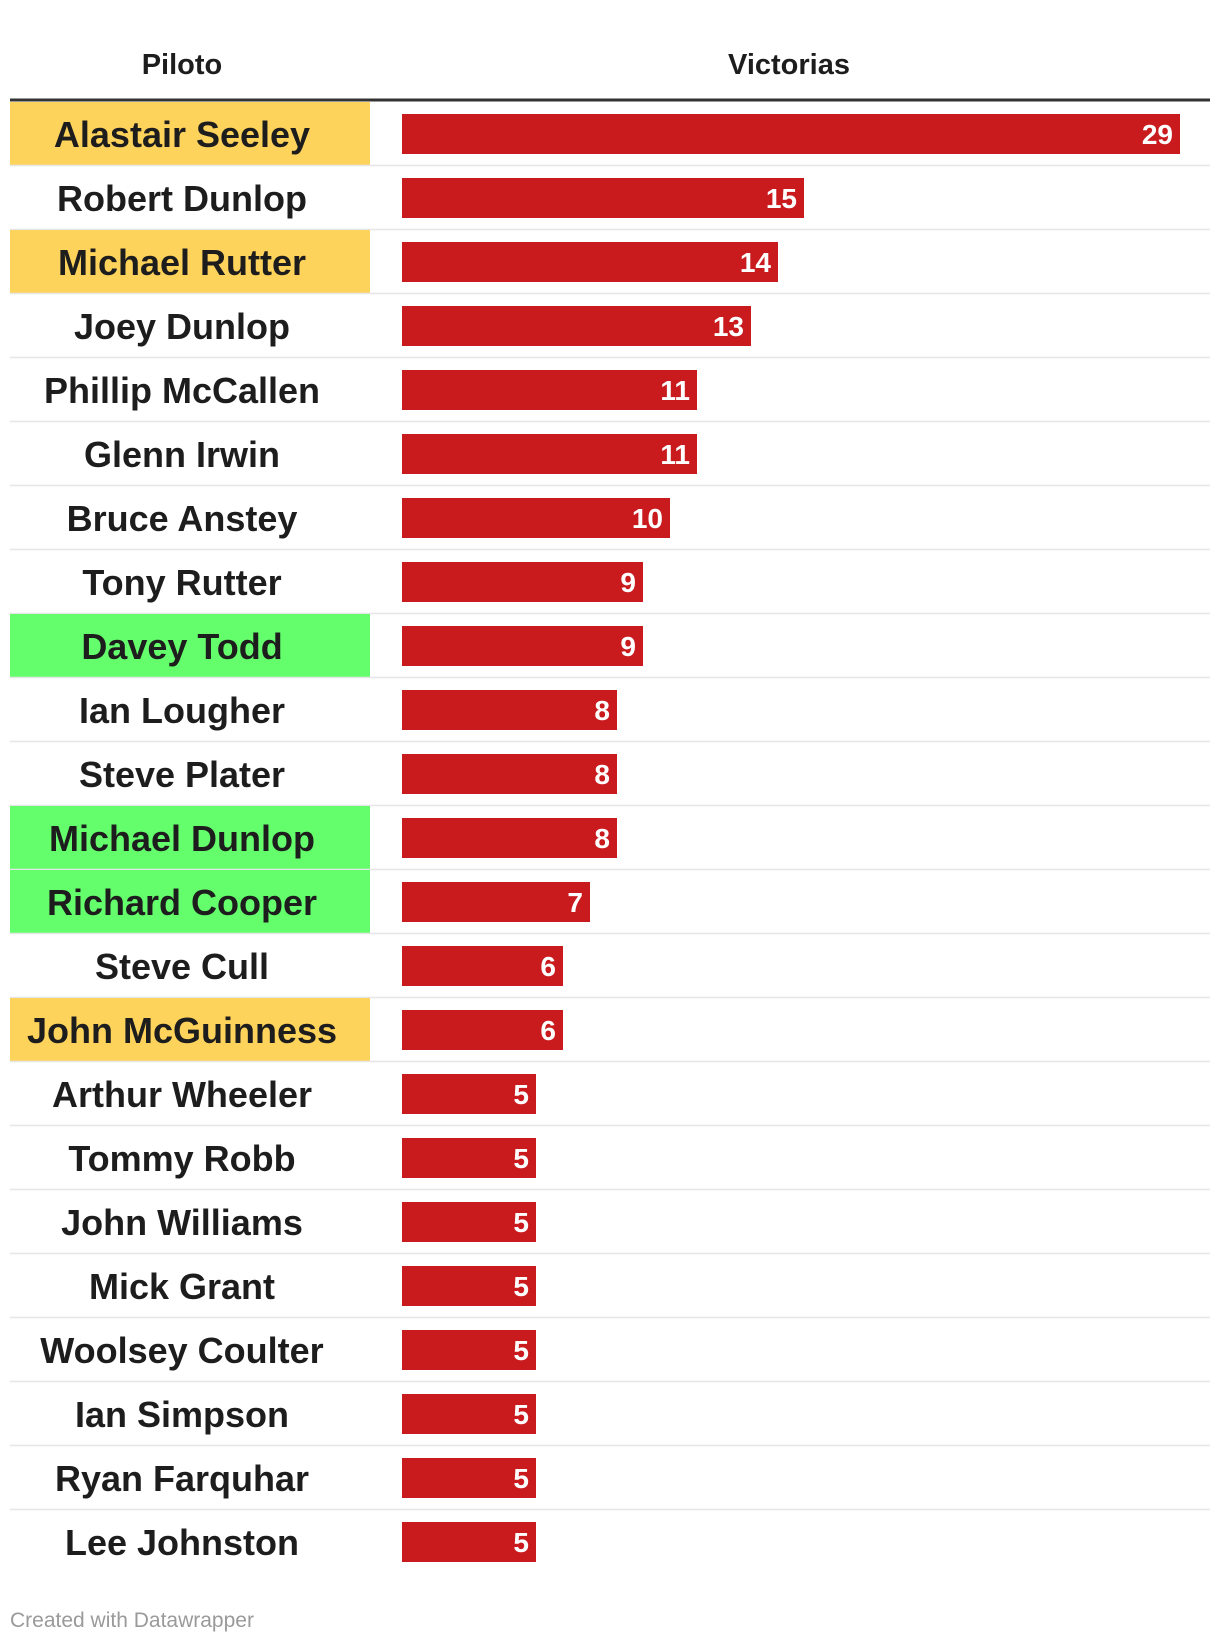 This screenshot has height=1648, width=1220. I want to click on table-row: Ryan Farquhar 5, so click(610, 1484).